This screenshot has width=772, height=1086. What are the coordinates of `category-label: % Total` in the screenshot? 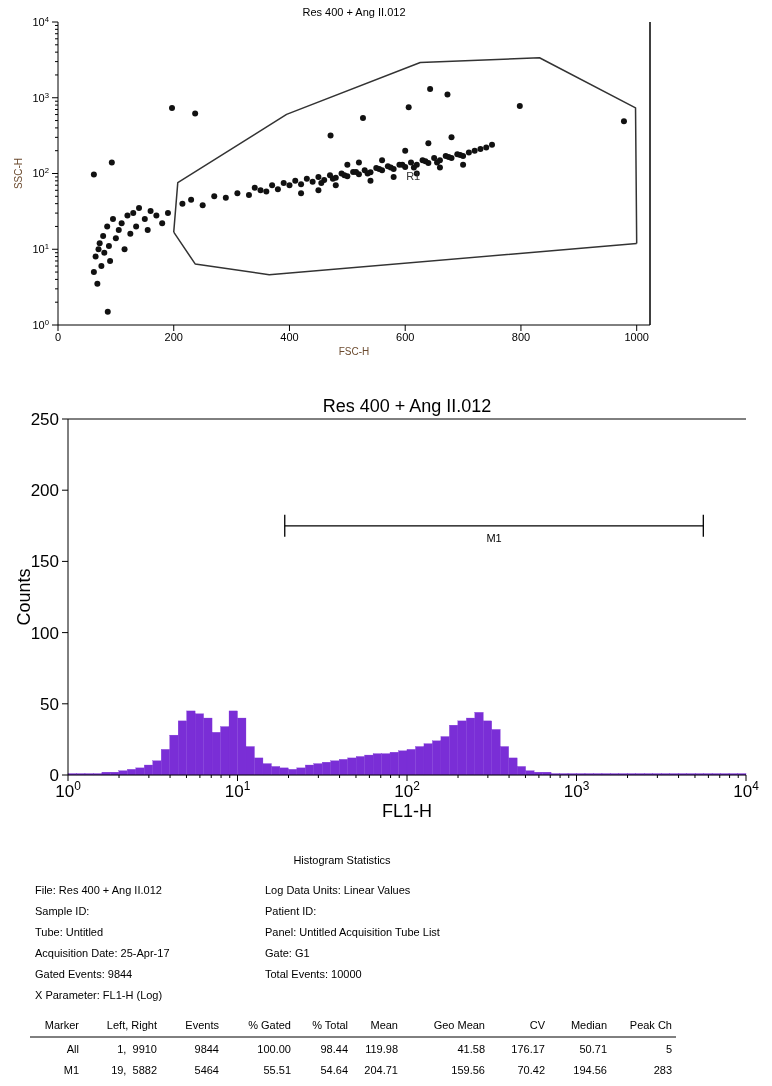 It's located at (330, 1025).